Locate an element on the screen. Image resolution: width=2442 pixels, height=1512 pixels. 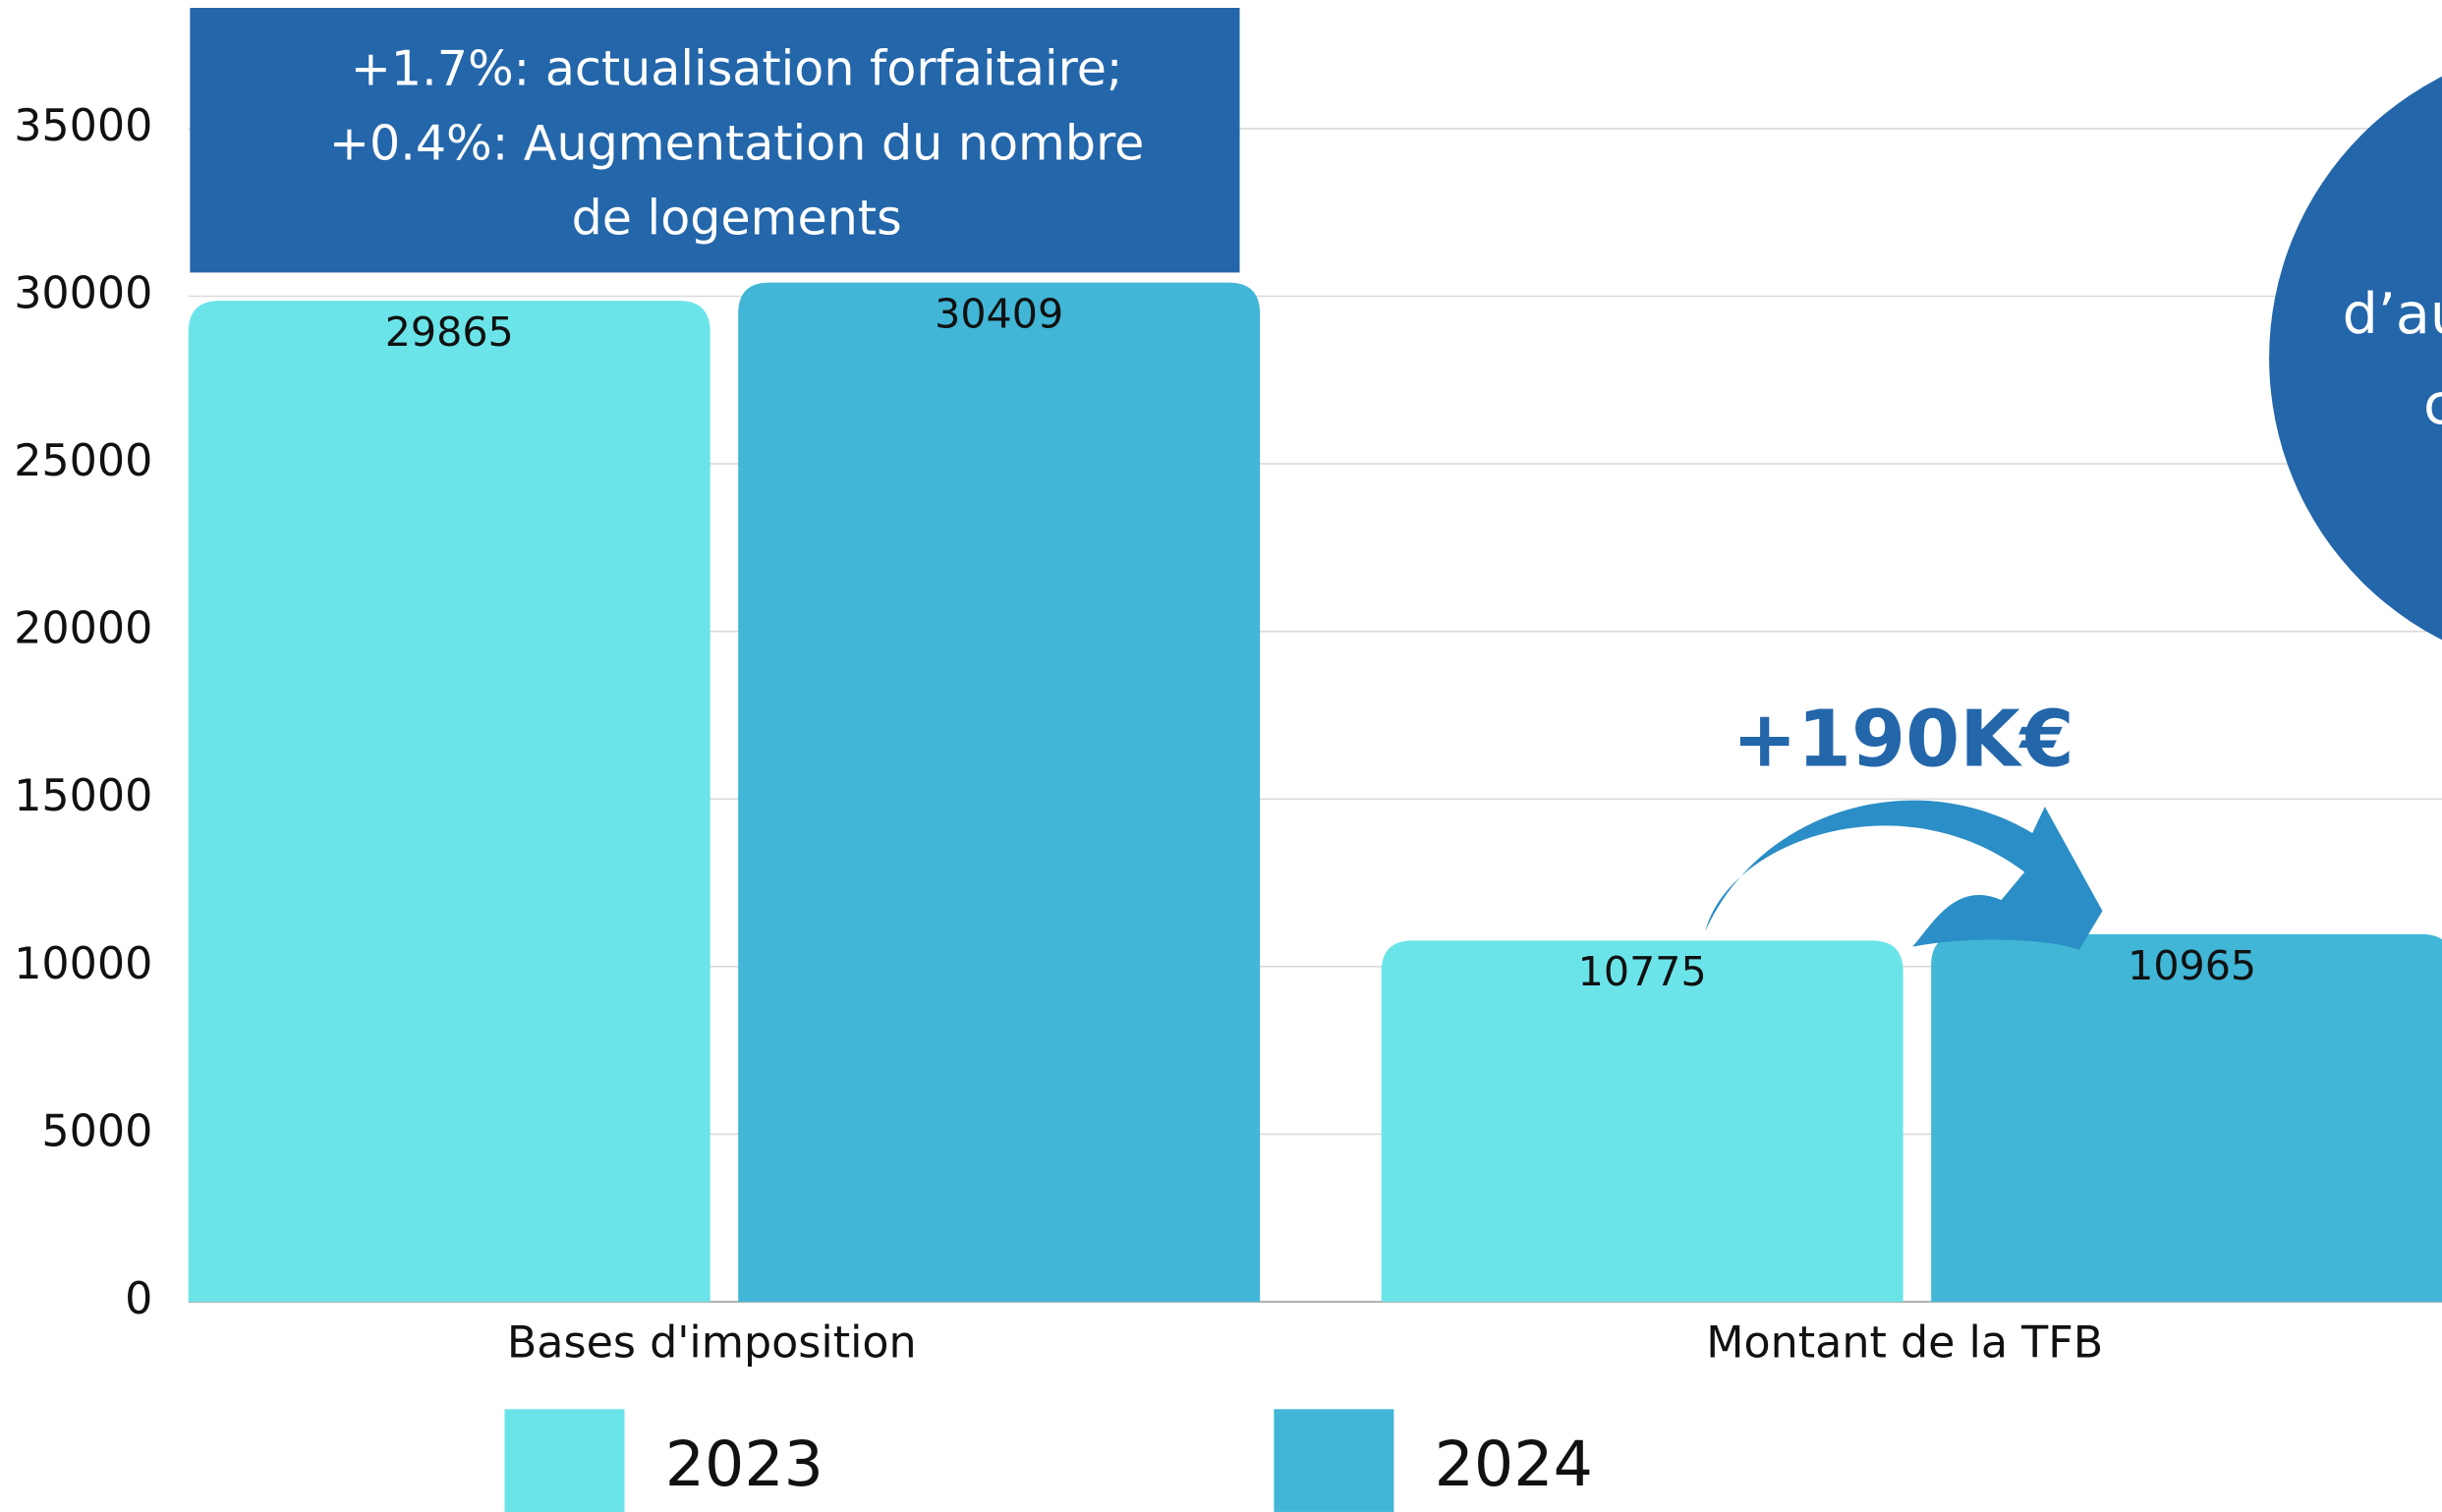
arrow is located at coordinates (1904, 875).